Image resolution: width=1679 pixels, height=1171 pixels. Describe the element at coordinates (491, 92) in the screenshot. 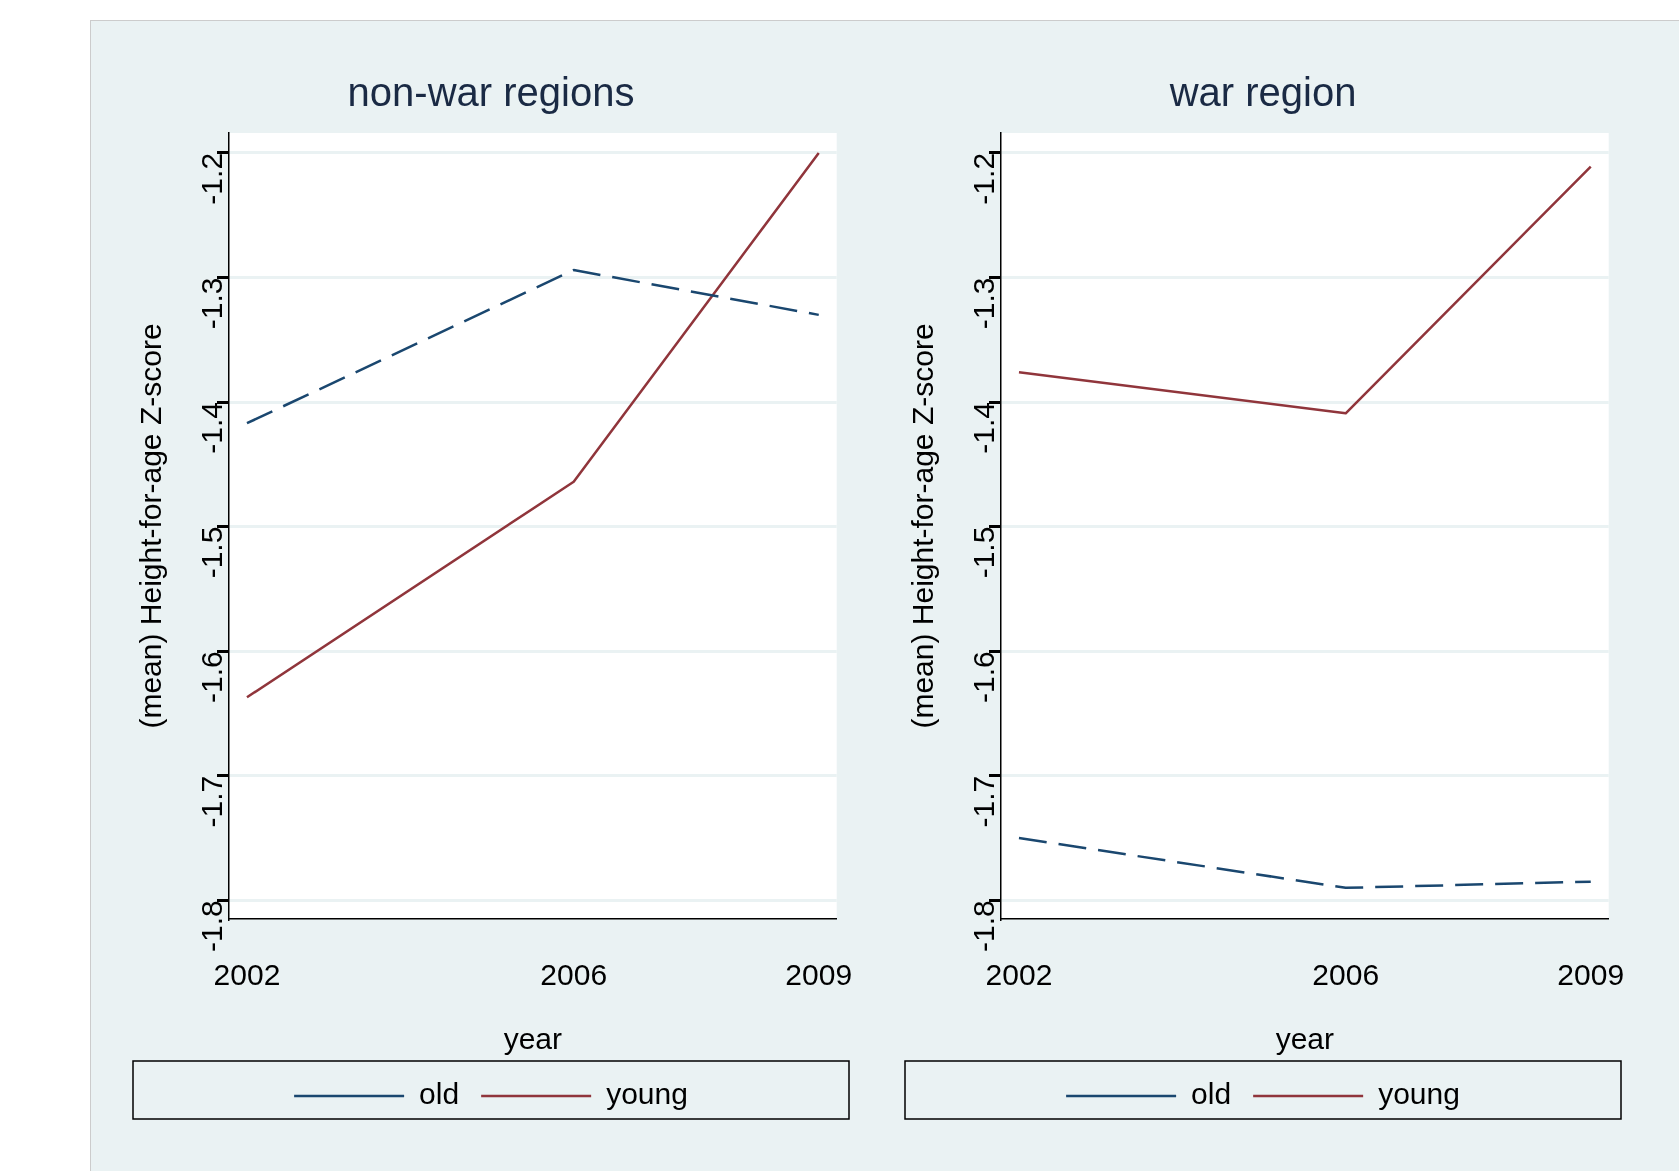

I see `chart-title: non-war regions` at that location.